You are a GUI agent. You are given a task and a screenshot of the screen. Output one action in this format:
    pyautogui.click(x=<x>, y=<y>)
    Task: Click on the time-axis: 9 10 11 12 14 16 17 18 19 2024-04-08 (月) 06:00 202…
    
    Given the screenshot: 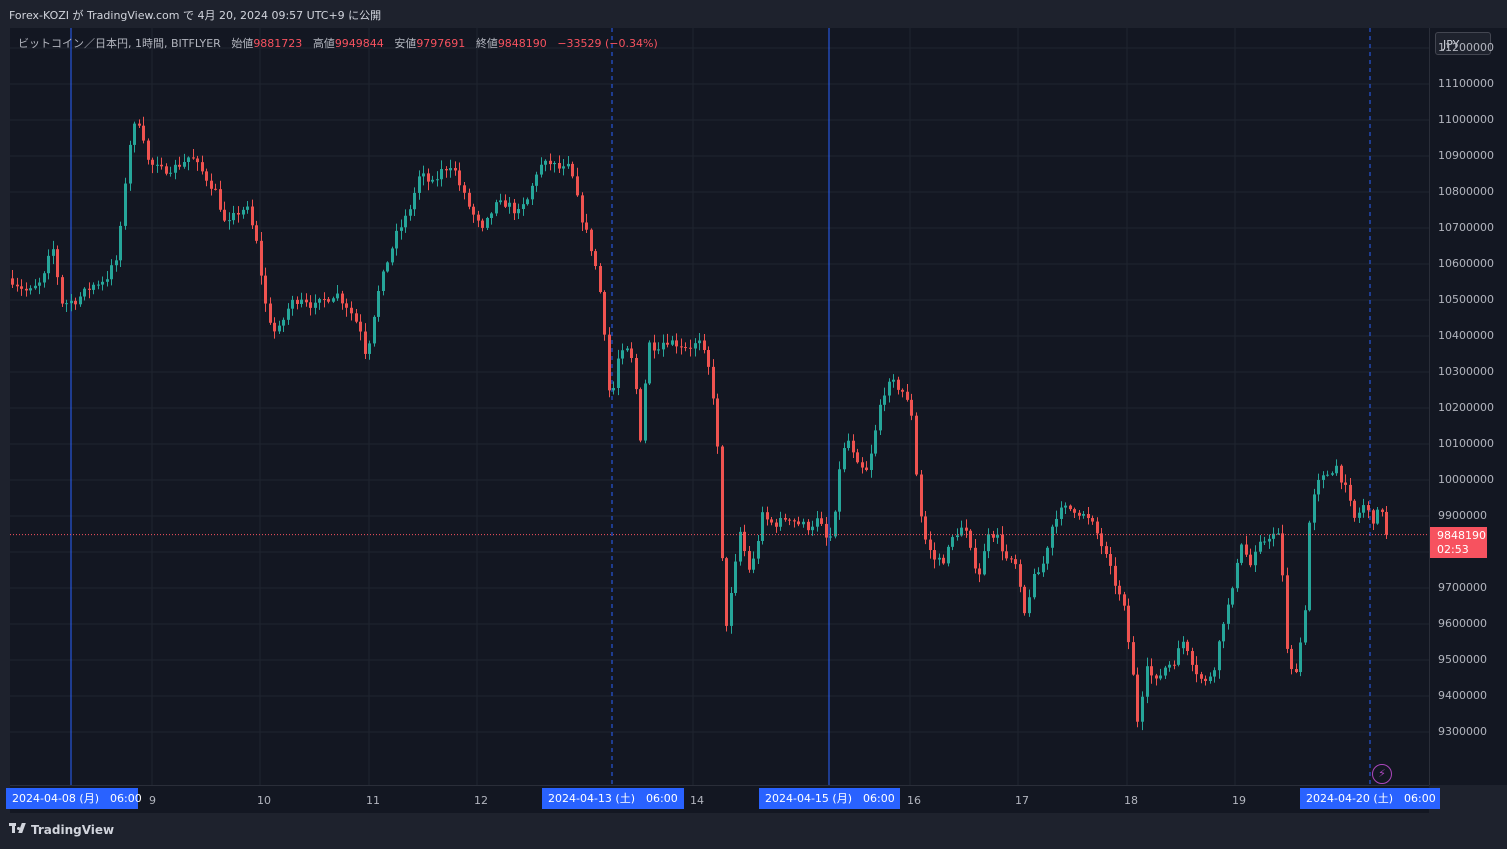 What is the action you would take?
    pyautogui.click(x=723, y=799)
    